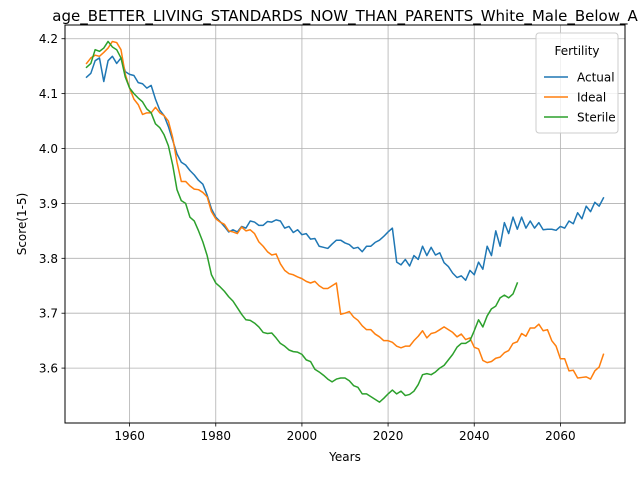 This screenshot has width=640, height=480. What do you see at coordinates (576, 51) in the screenshot?
I see `legend-title: Fertility` at bounding box center [576, 51].